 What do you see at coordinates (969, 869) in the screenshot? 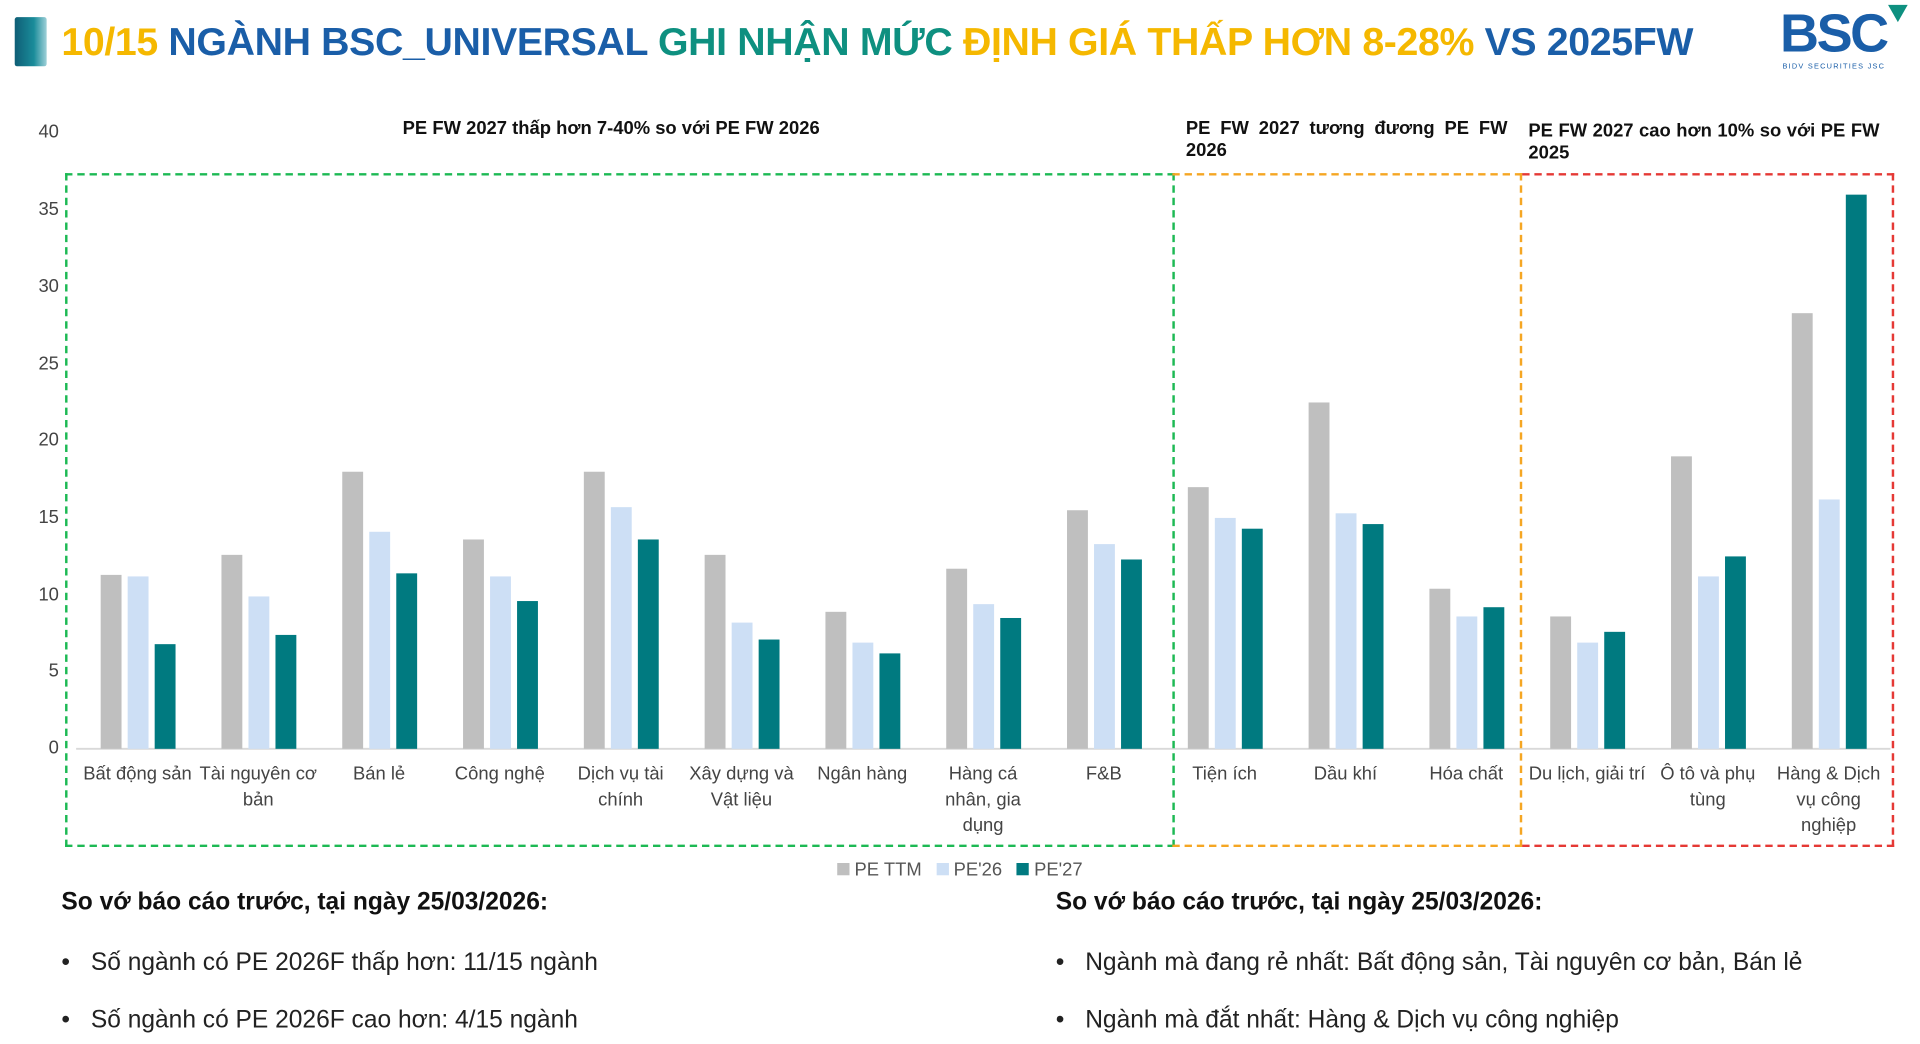
I see `legend-item: PE'26` at bounding box center [969, 869].